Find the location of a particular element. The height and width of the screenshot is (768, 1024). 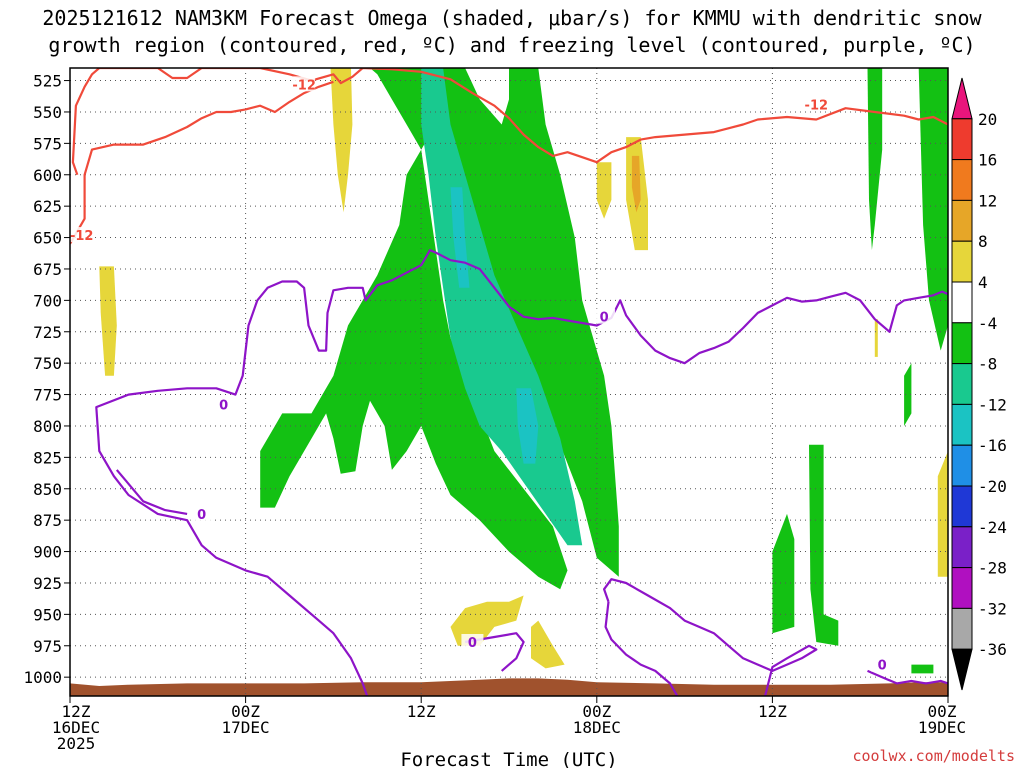

contour-label-freezing-level-0c-1: 0 is located at coordinates (472, 643).